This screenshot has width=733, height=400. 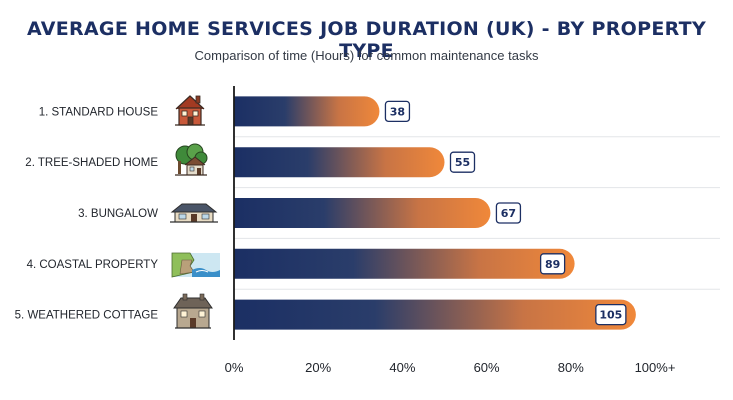 I want to click on category-label: 5. WEATHERED COTTAGE, so click(x=87, y=316).